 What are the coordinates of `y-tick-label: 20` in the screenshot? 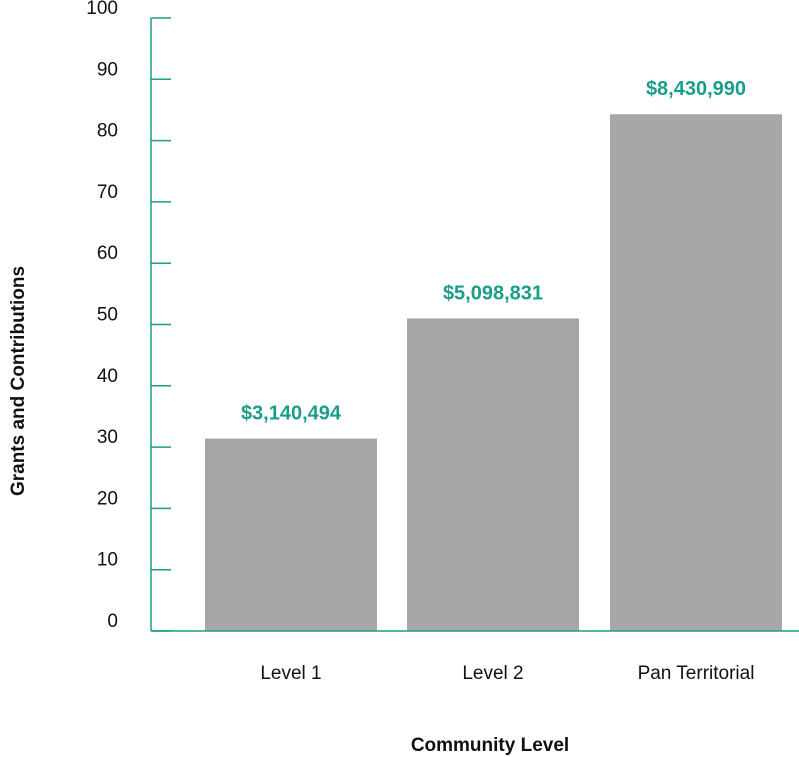 It's located at (107, 498).